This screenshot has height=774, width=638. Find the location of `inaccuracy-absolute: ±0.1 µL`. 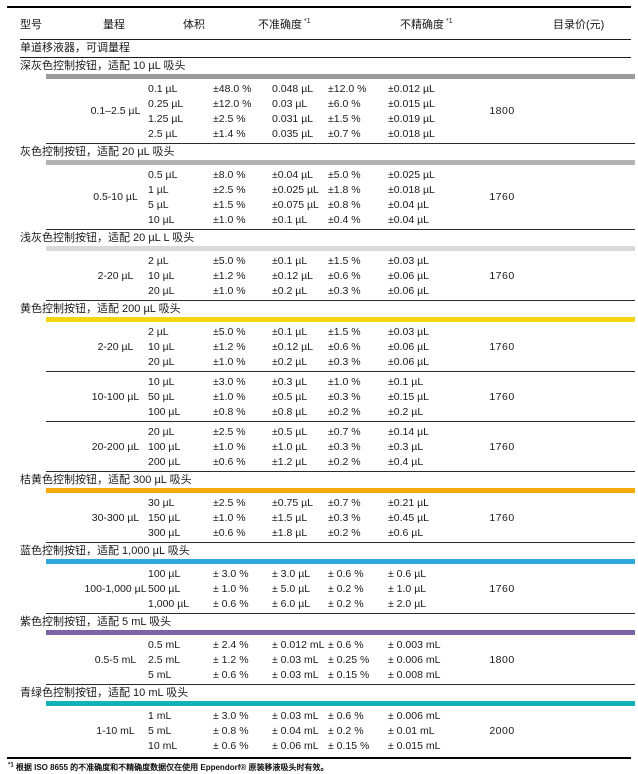

inaccuracy-absolute: ±0.1 µL is located at coordinates (290, 219).